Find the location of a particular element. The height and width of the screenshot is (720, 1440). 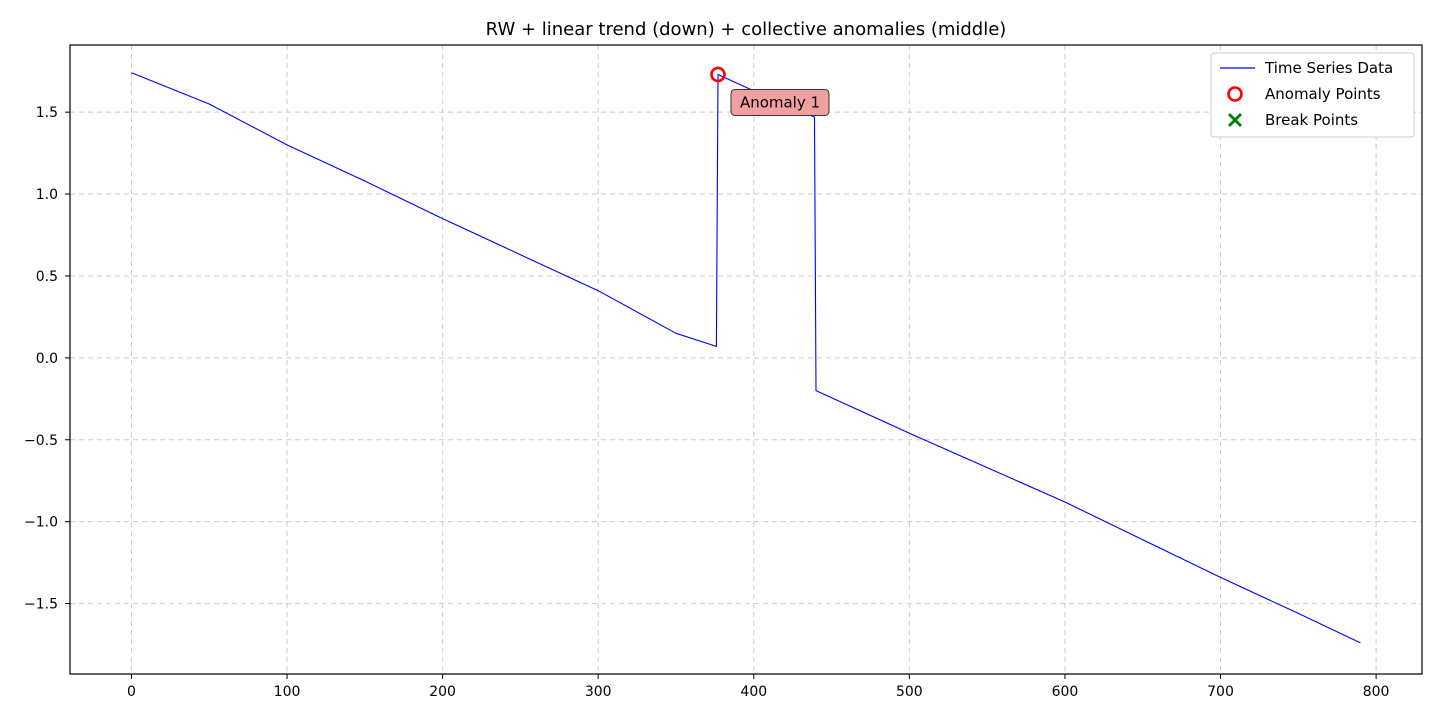

legend-break-swatch is located at coordinates (1235, 120).